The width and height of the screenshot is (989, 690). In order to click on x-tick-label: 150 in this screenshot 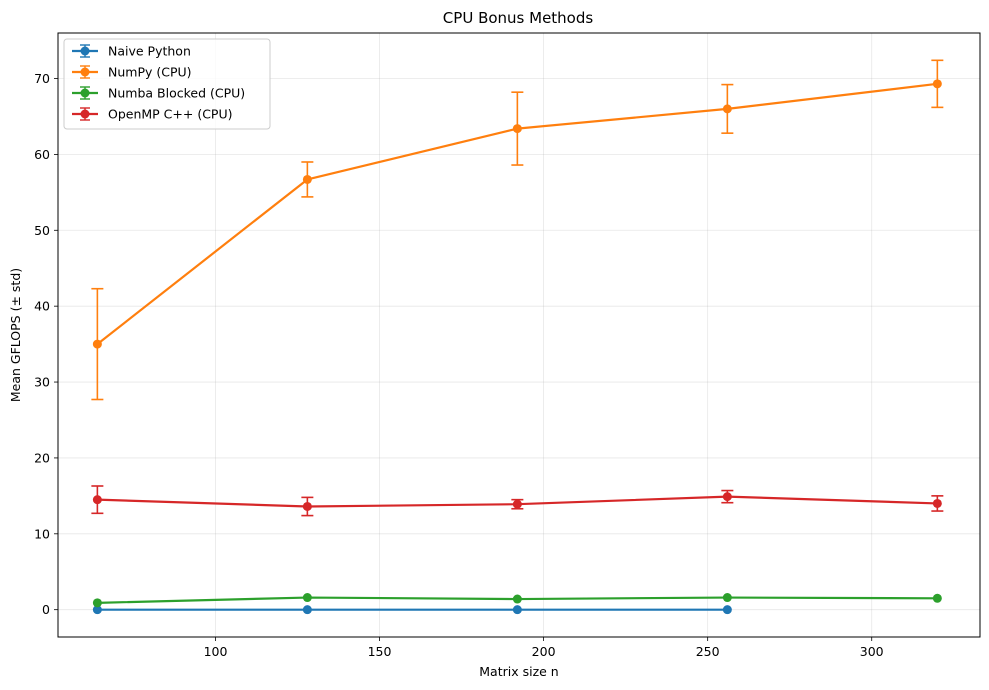, I will do `click(380, 651)`.